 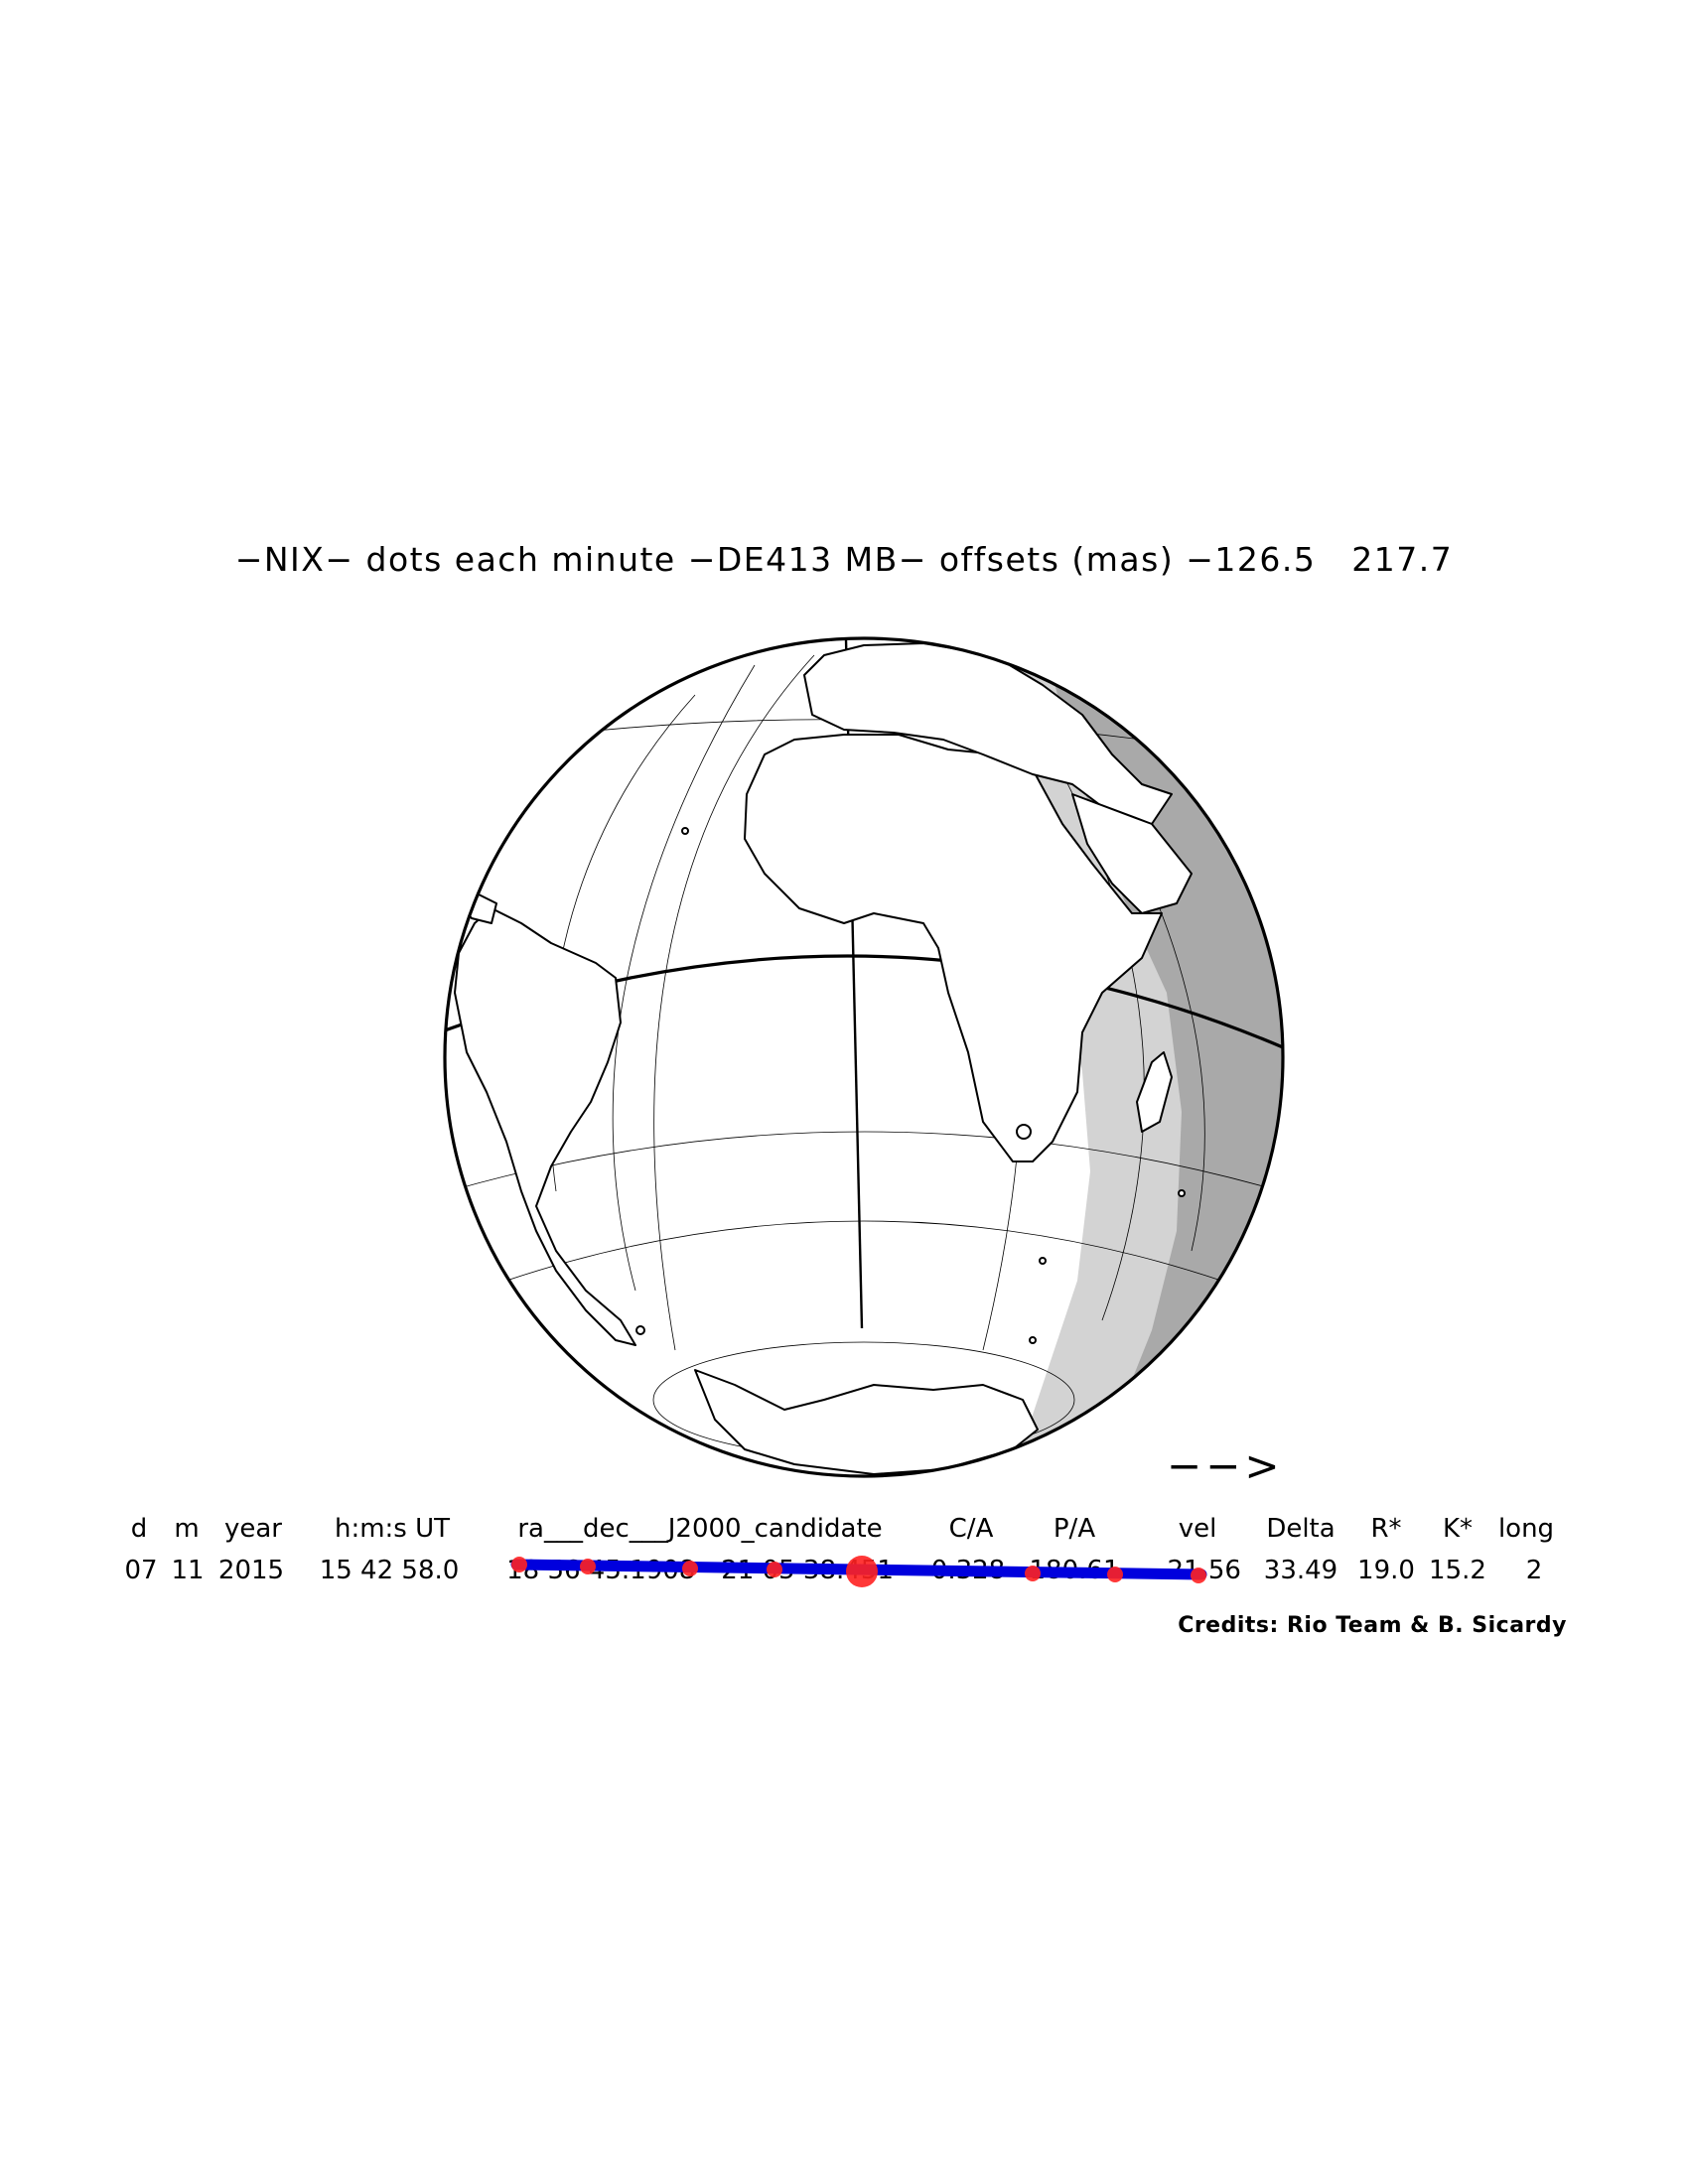 What do you see at coordinates (1154, 1092) in the screenshot?
I see `madagascar-outline` at bounding box center [1154, 1092].